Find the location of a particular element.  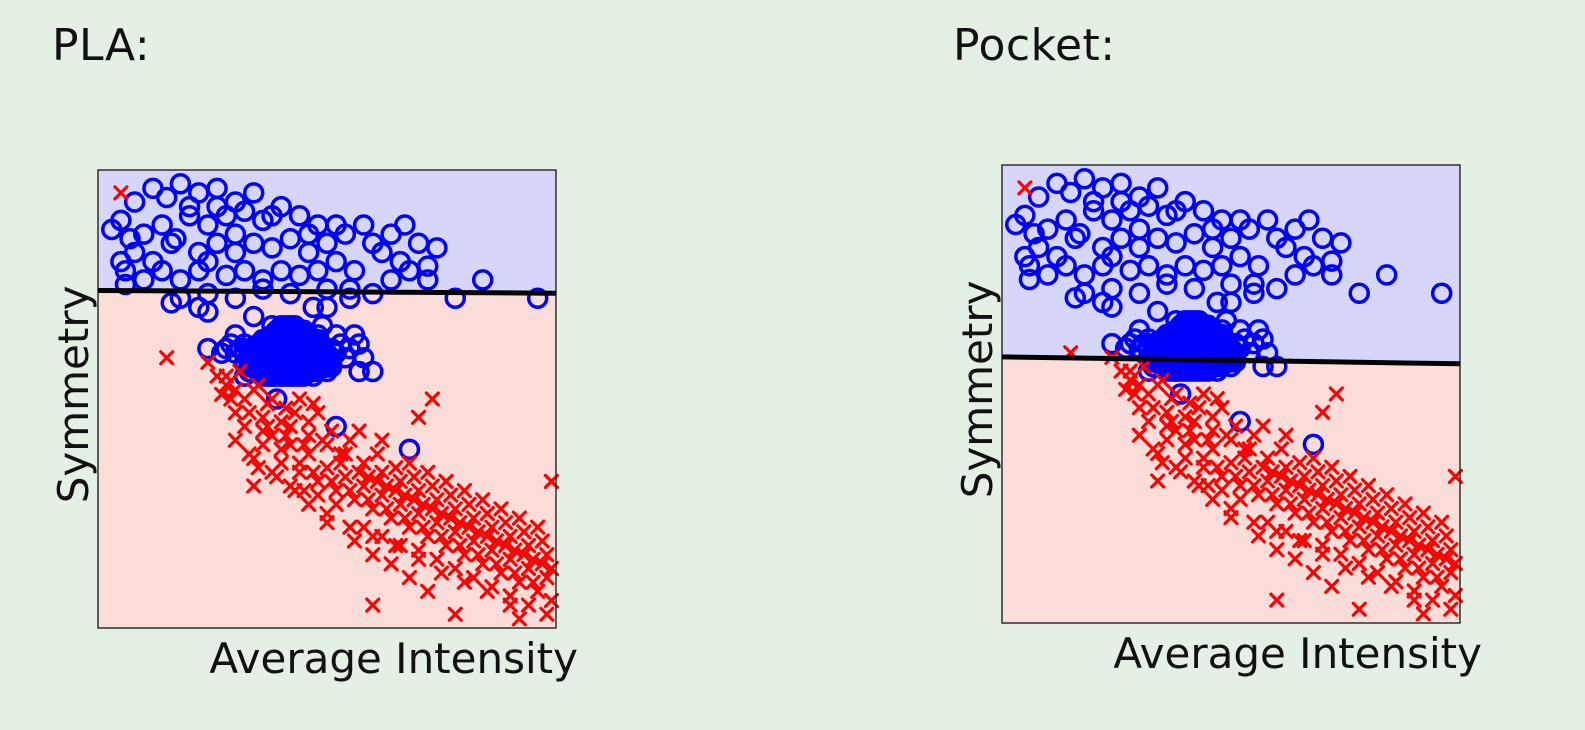

pla-region-negative is located at coordinates (327, 459).